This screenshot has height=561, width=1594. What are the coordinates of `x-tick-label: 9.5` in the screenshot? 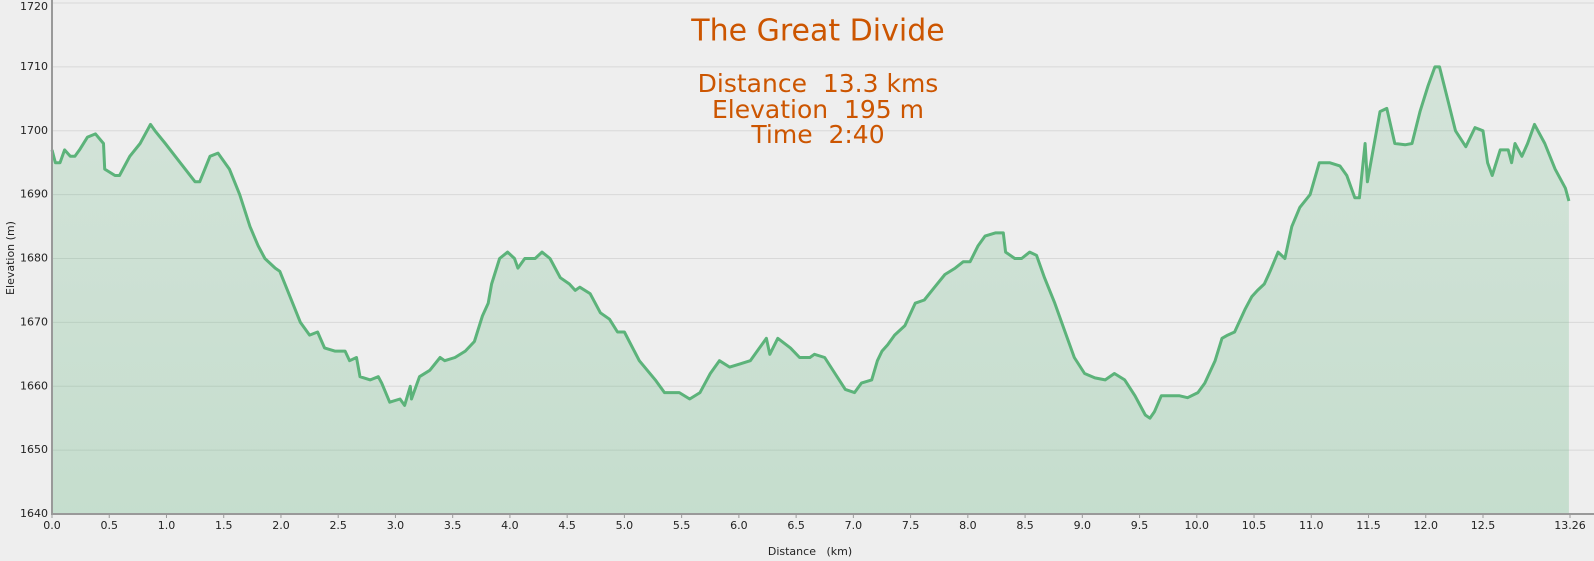 It's located at (1140, 525).